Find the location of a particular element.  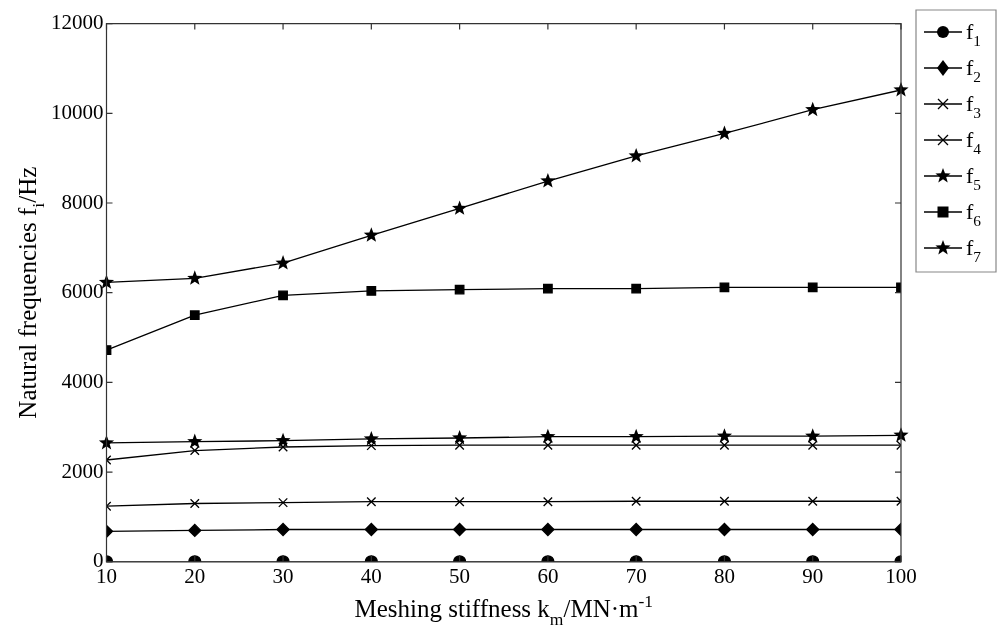

x-tick-label: 20 is located at coordinates (195, 575).